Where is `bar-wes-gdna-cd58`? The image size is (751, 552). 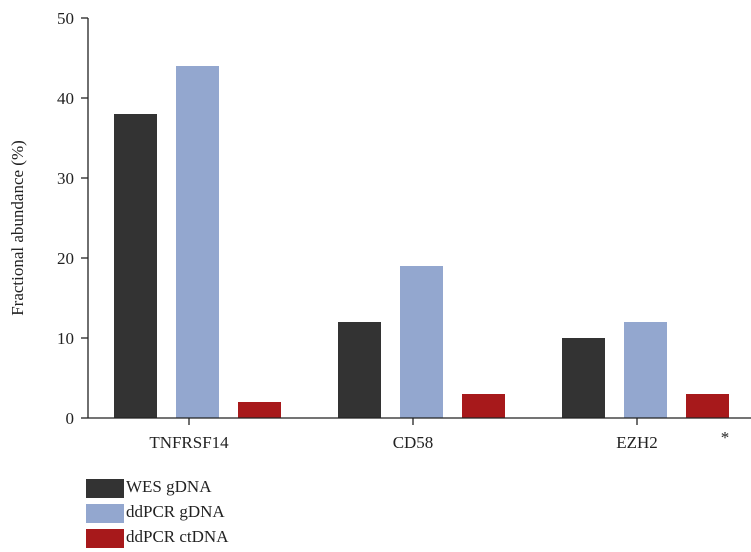
bar-wes-gdna-cd58 is located at coordinates (359, 370).